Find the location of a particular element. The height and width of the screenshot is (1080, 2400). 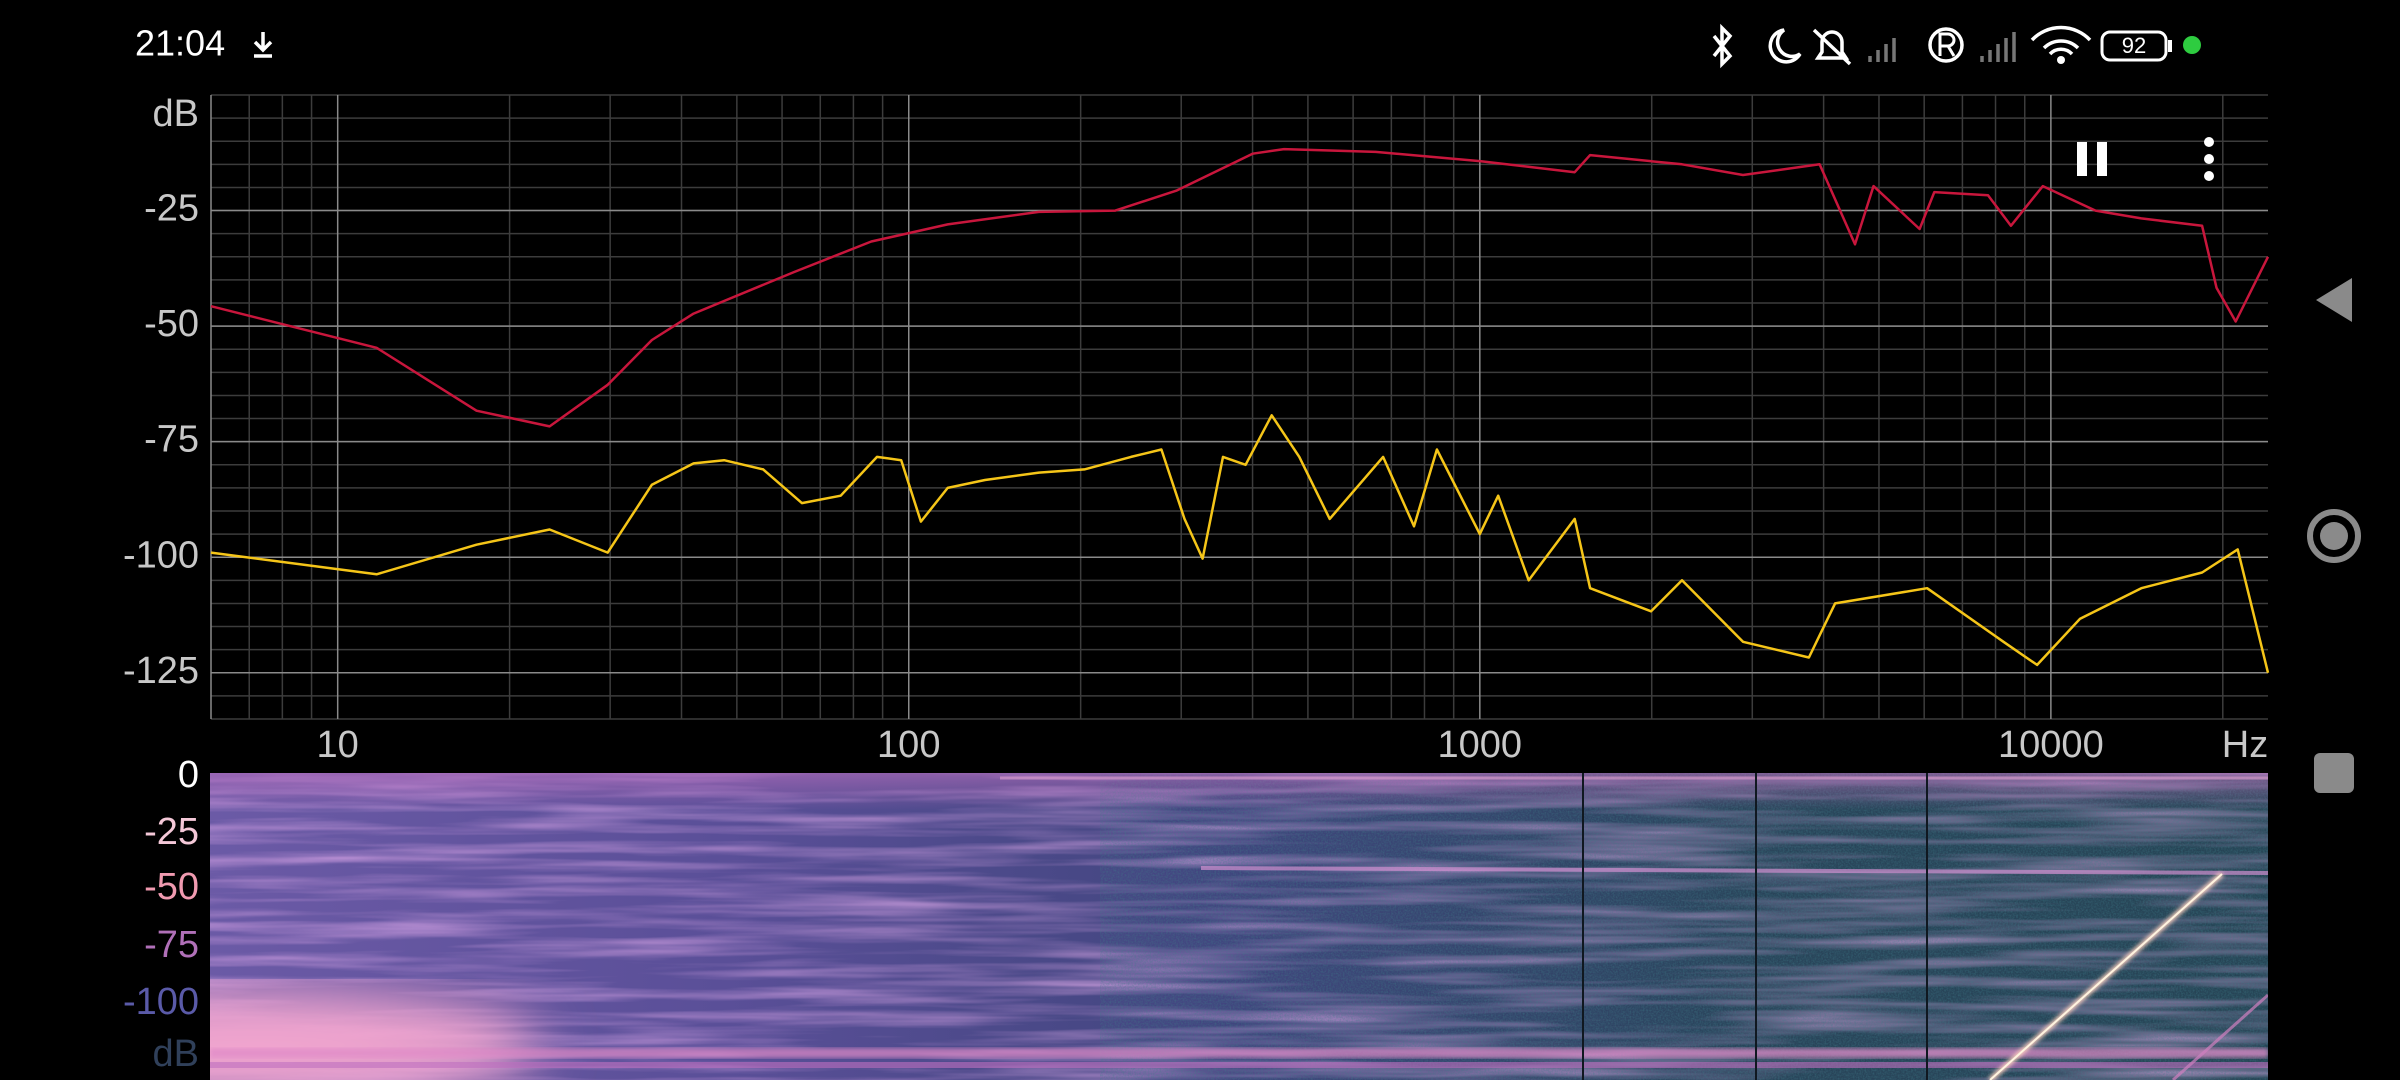

spectrogram-scale-label: -75 is located at coordinates (171, 945).